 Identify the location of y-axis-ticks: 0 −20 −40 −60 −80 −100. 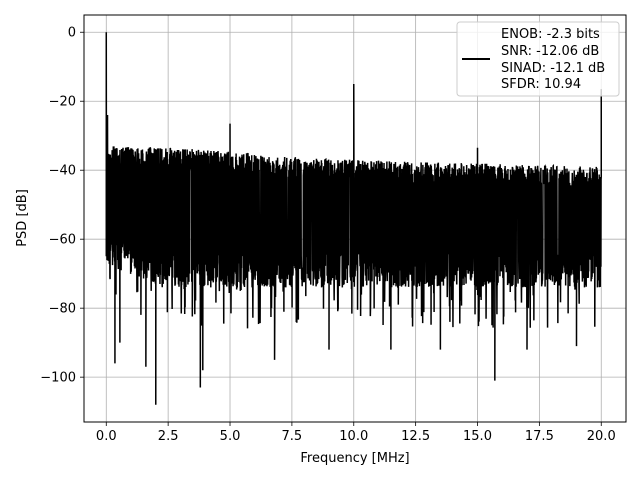
(62, 206).